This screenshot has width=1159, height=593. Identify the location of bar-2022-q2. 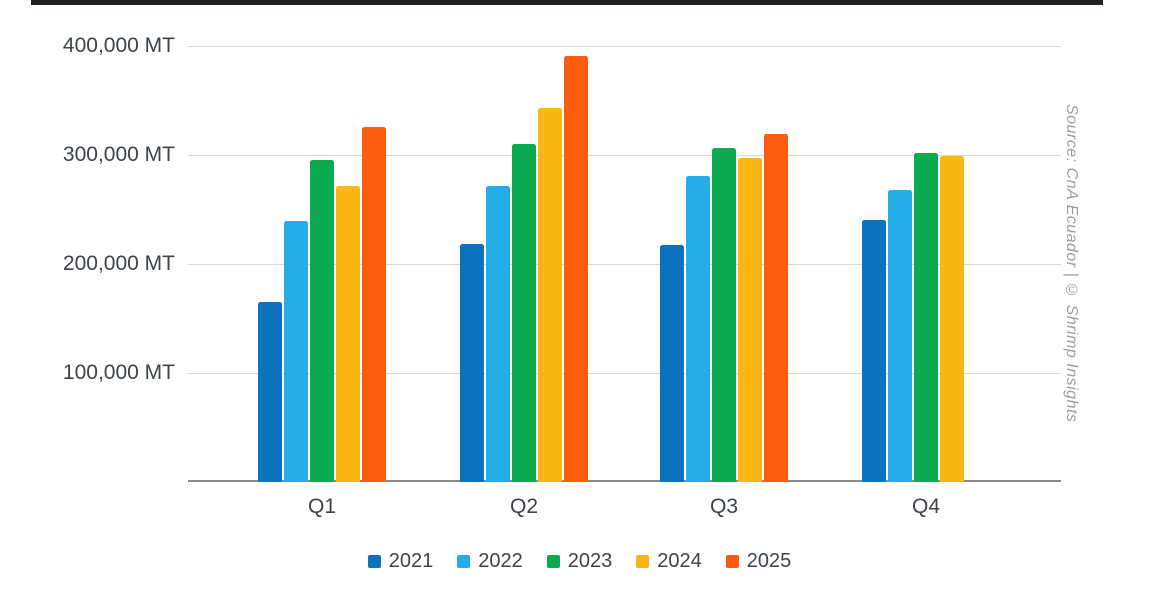
(498, 334).